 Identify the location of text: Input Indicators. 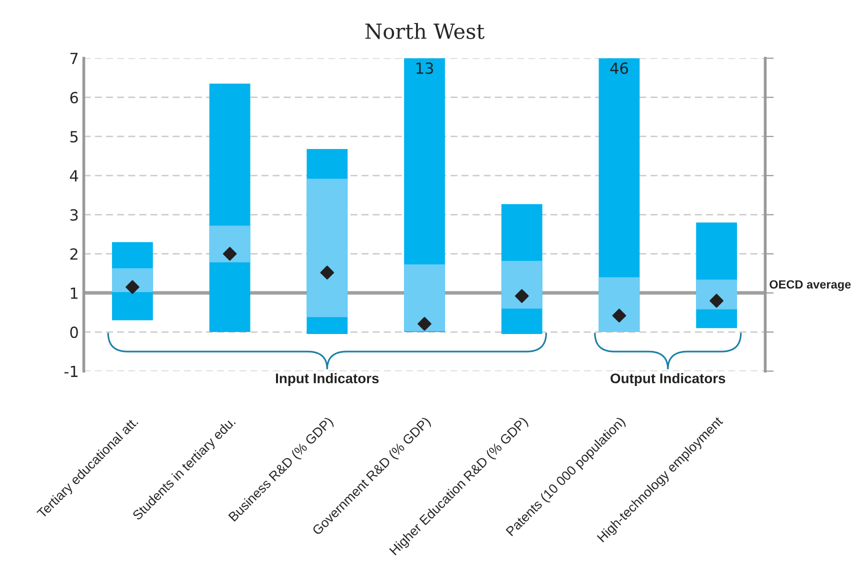
(327, 379).